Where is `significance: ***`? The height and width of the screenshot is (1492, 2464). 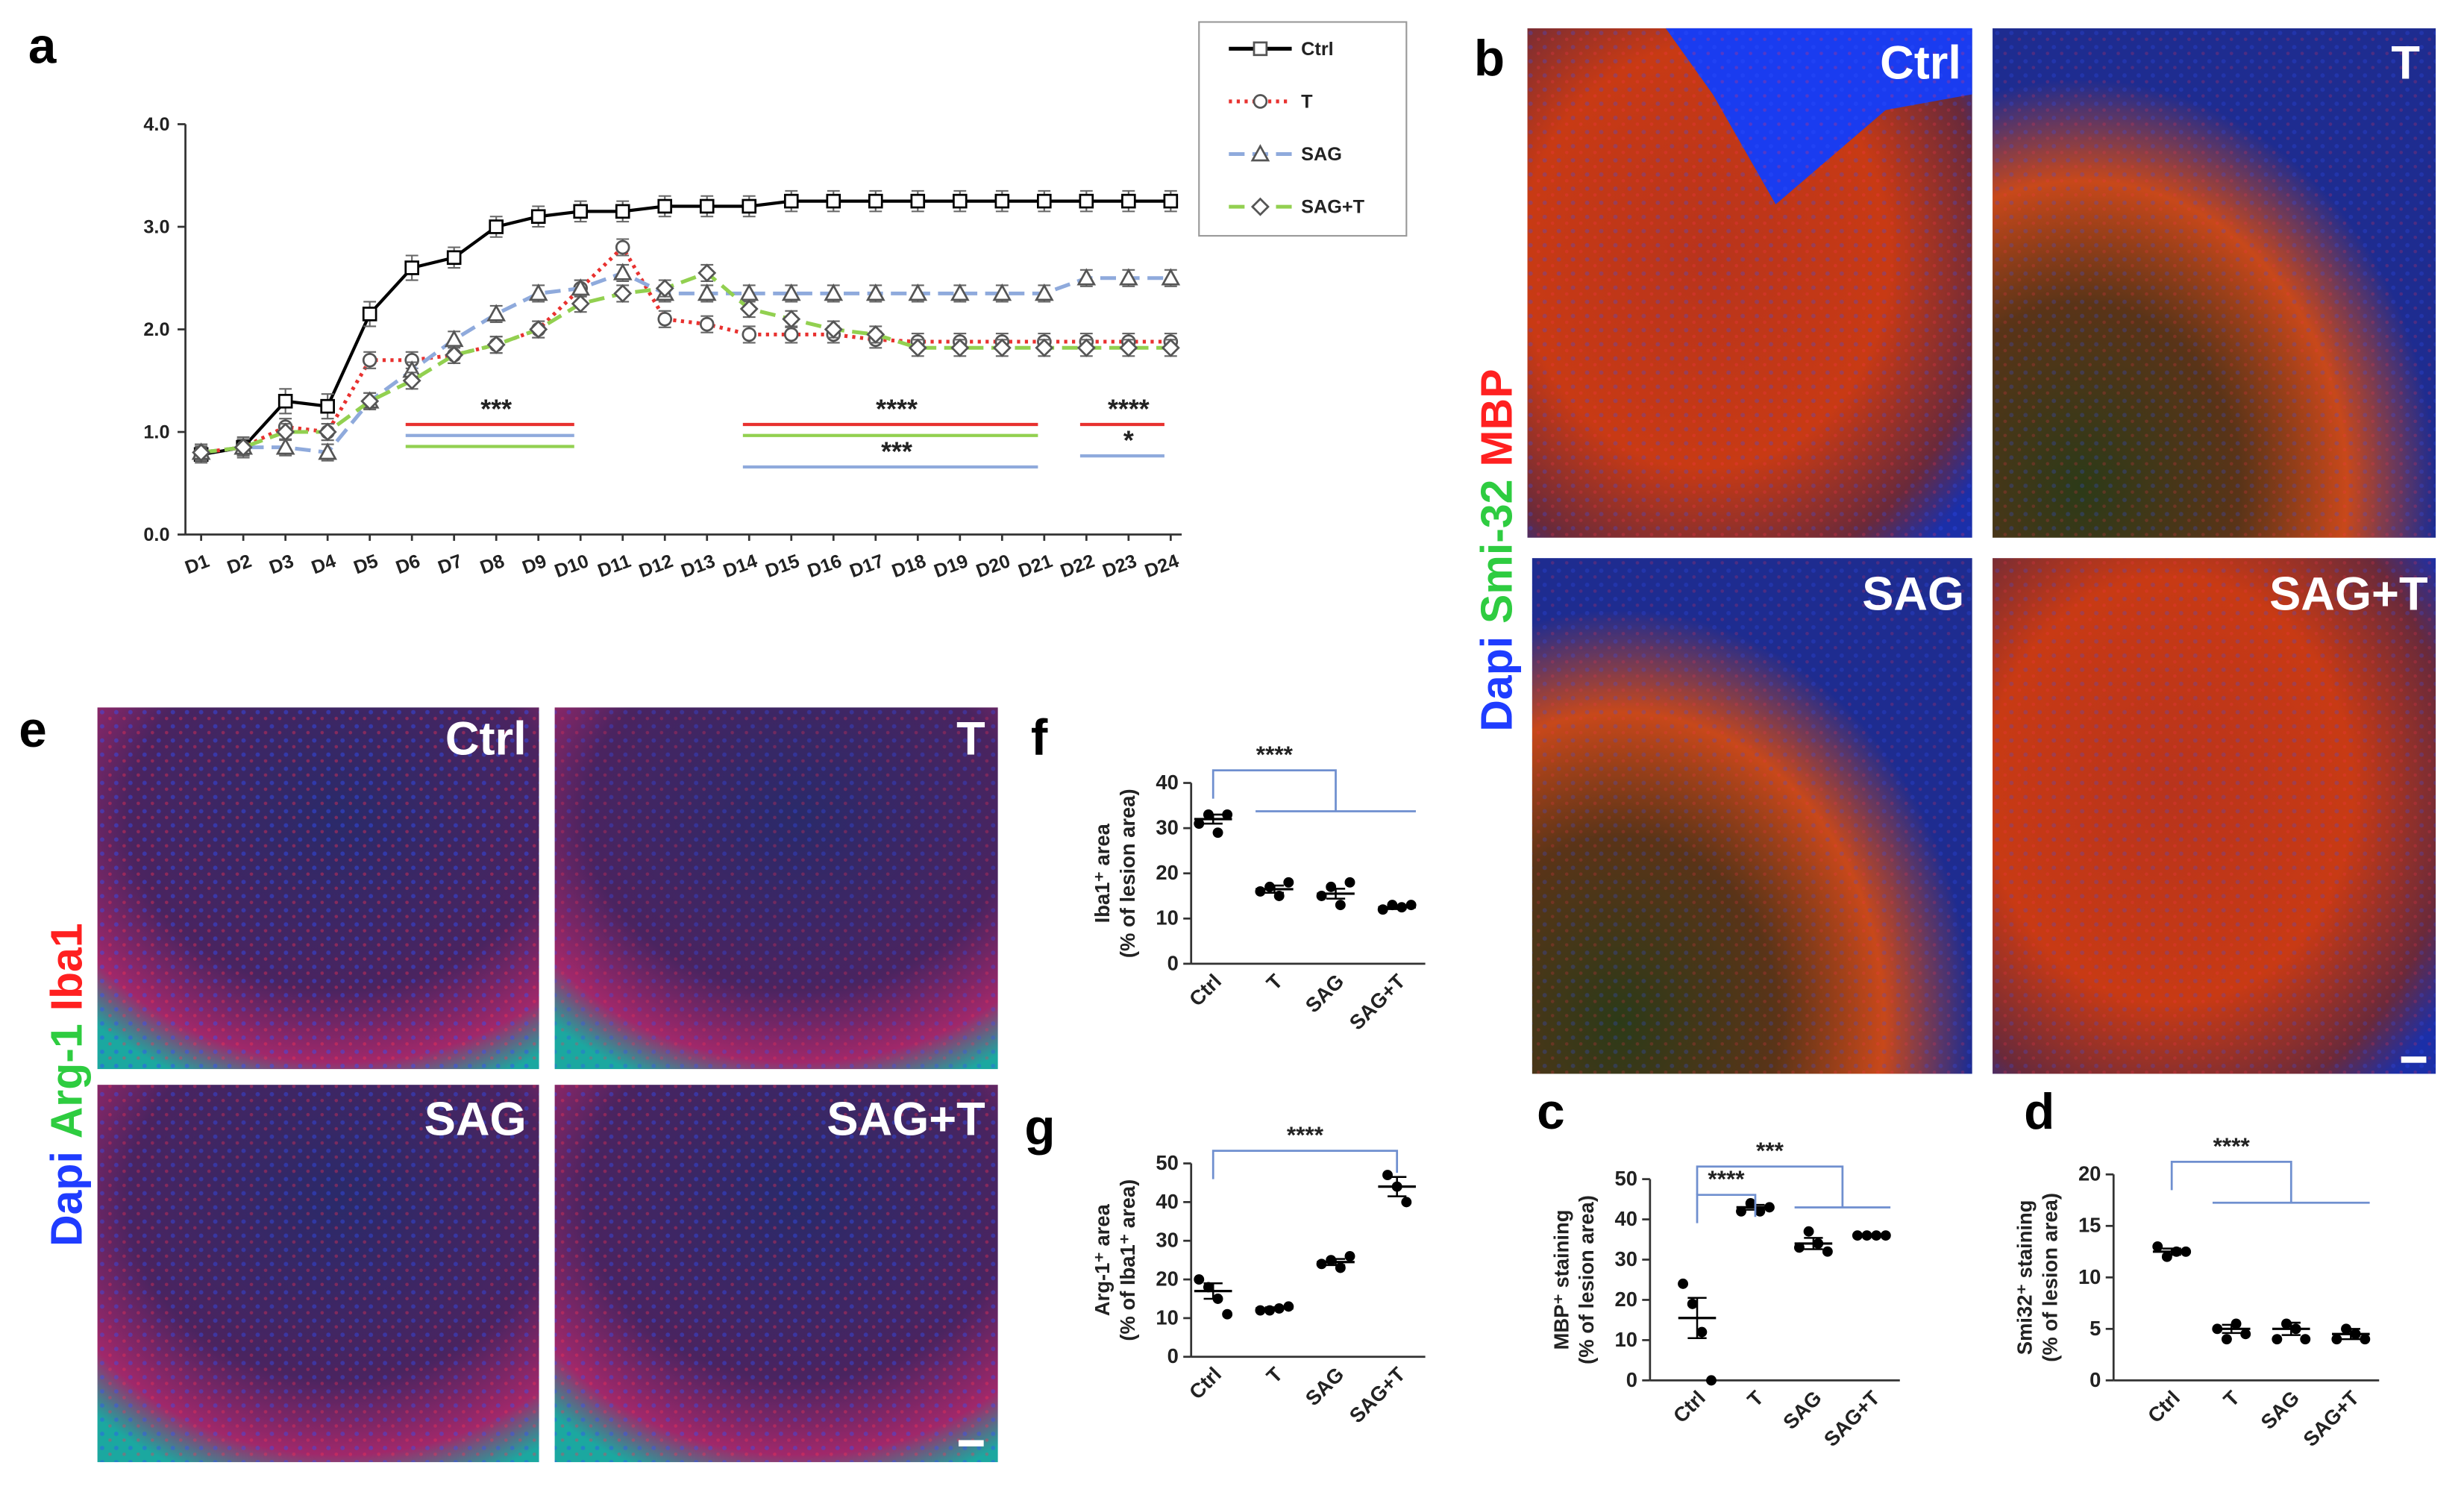
significance: *** is located at coordinates (496, 409).